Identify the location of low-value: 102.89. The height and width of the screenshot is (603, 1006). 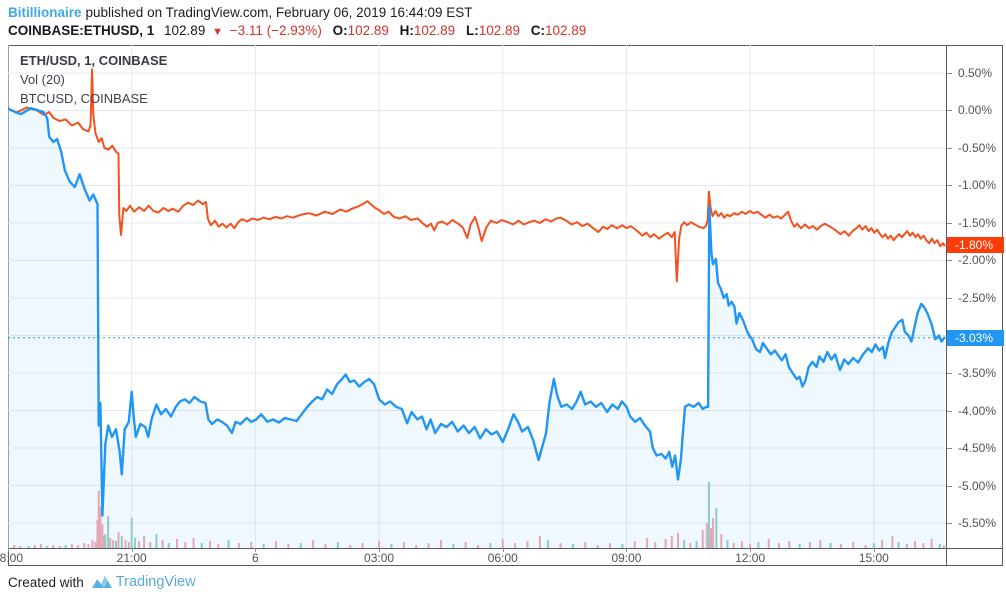
(499, 30).